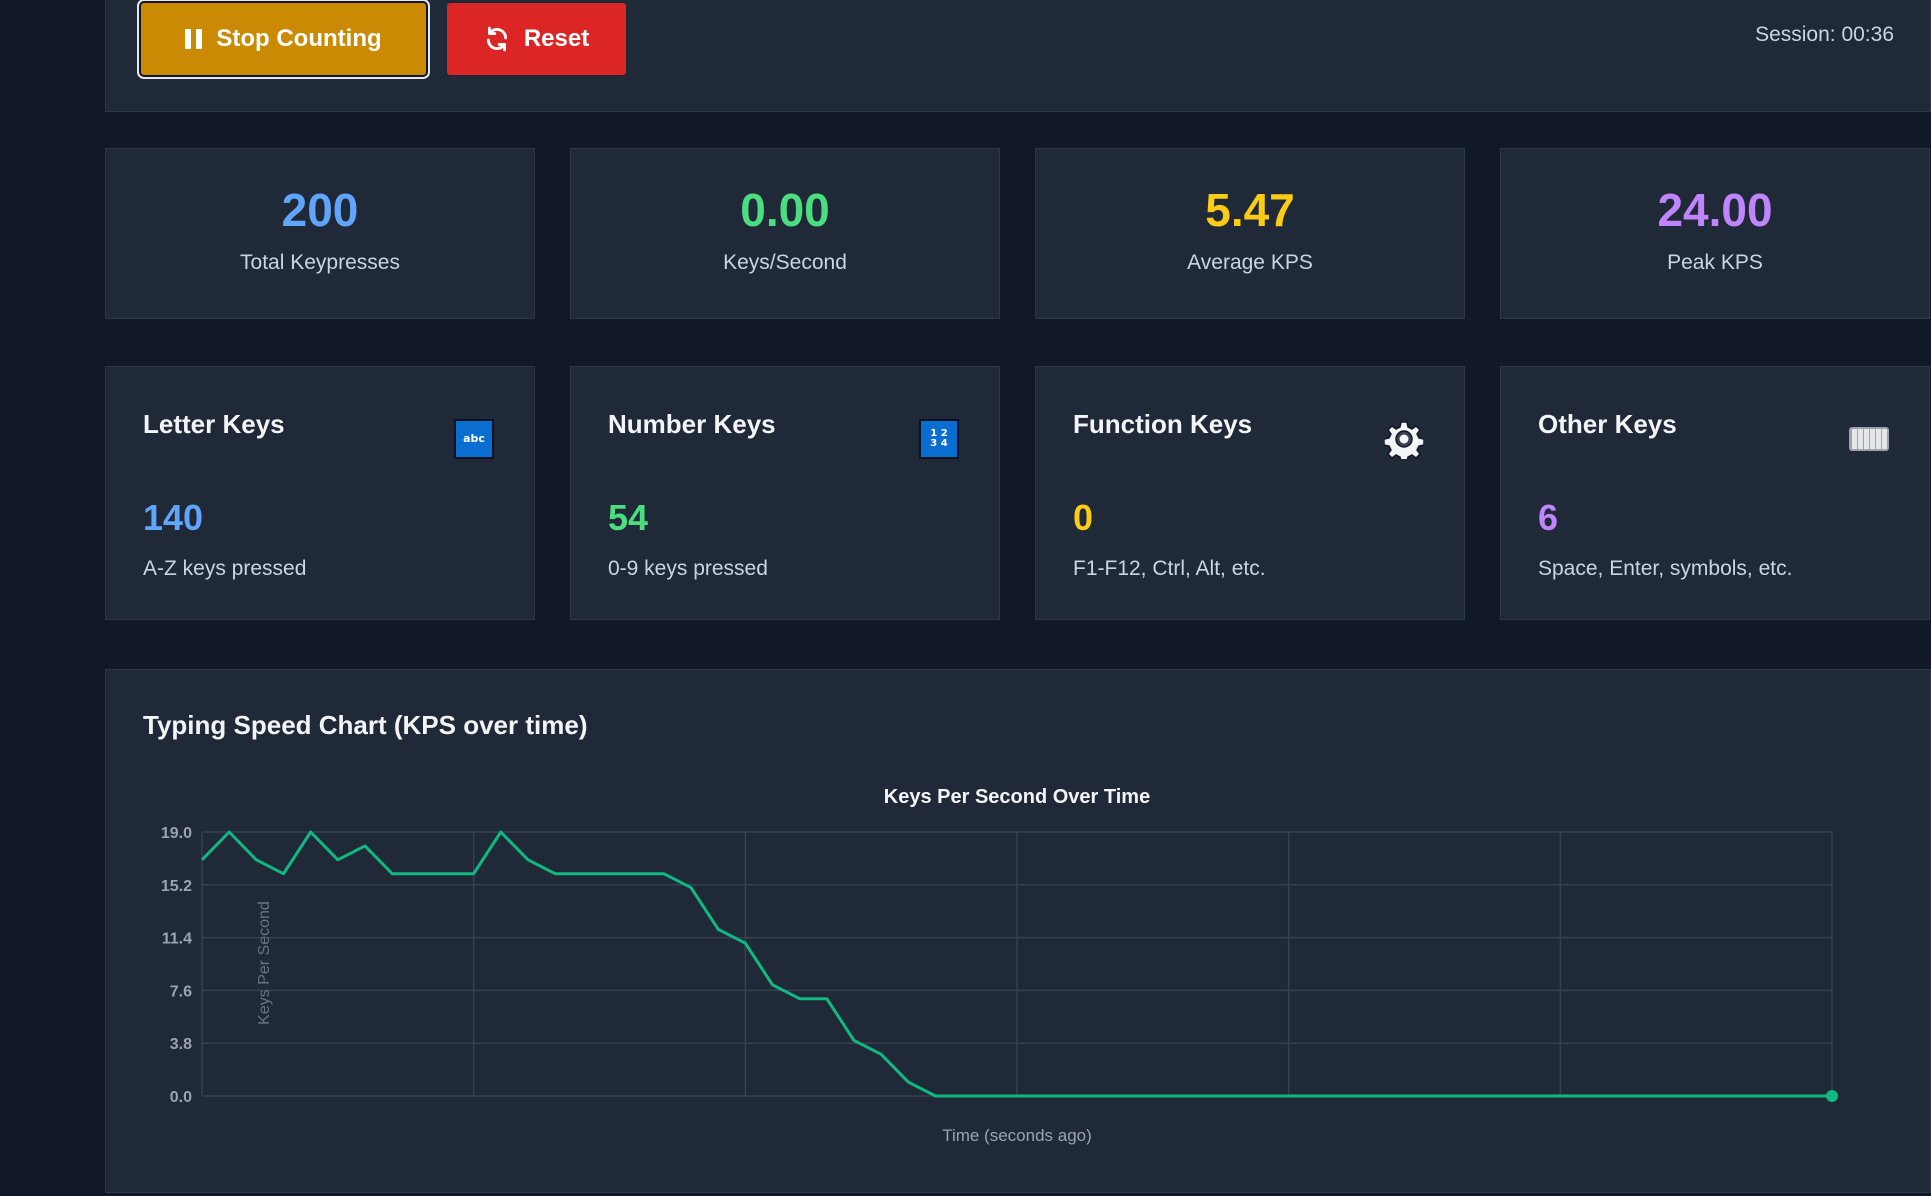 This screenshot has width=1931, height=1196. Describe the element at coordinates (1083, 517) in the screenshot. I see `function-keys-count: 0` at that location.